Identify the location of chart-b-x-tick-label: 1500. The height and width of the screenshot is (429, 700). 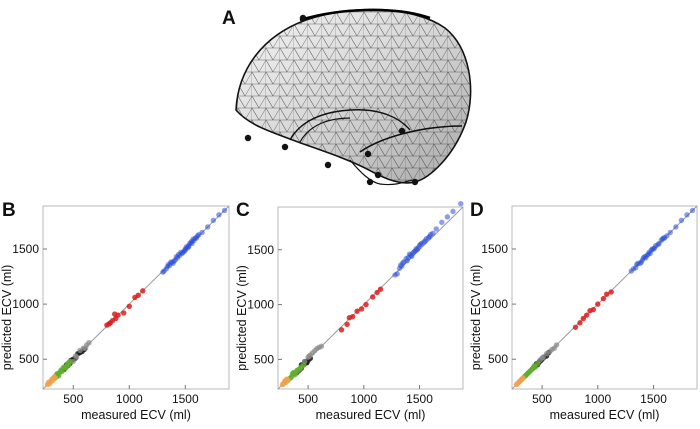
(185, 399).